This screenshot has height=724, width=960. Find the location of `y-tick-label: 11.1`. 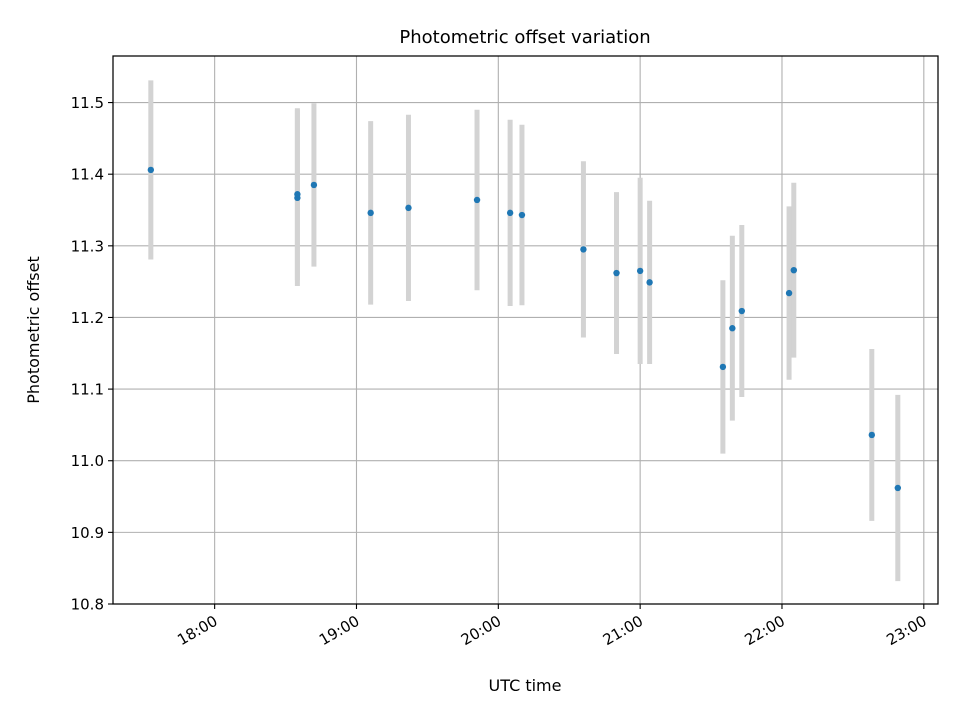

y-tick-label: 11.1 is located at coordinates (87, 390).